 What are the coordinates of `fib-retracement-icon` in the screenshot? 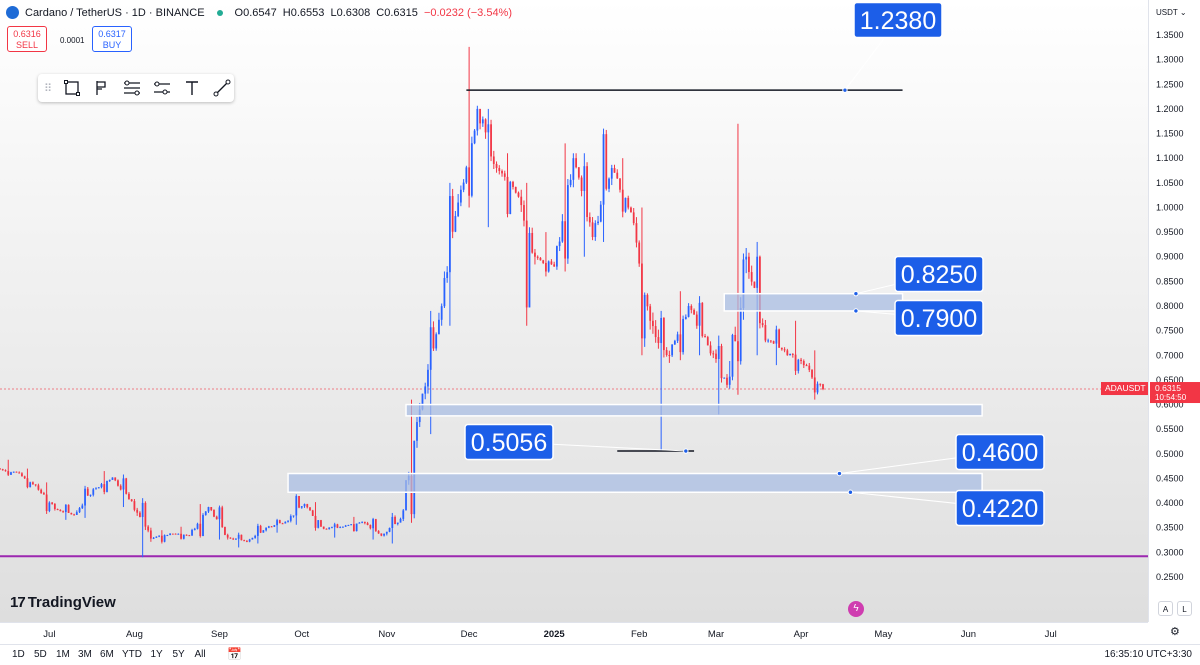 It's located at (131, 88).